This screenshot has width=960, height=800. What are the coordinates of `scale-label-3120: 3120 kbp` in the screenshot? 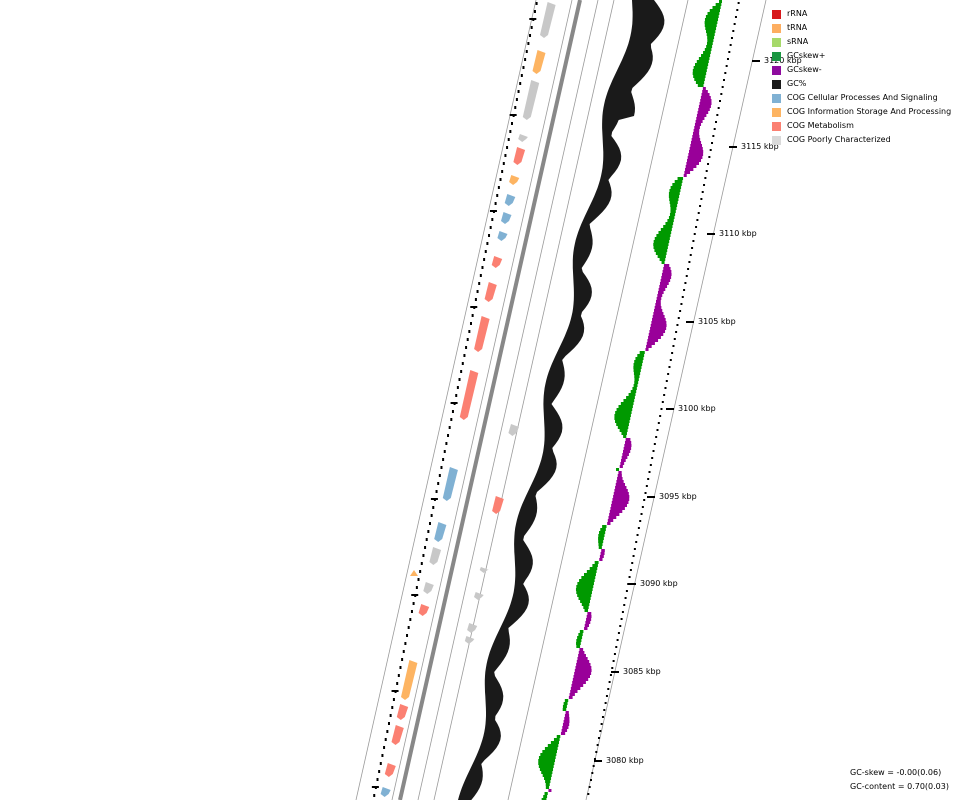 It's located at (783, 60).